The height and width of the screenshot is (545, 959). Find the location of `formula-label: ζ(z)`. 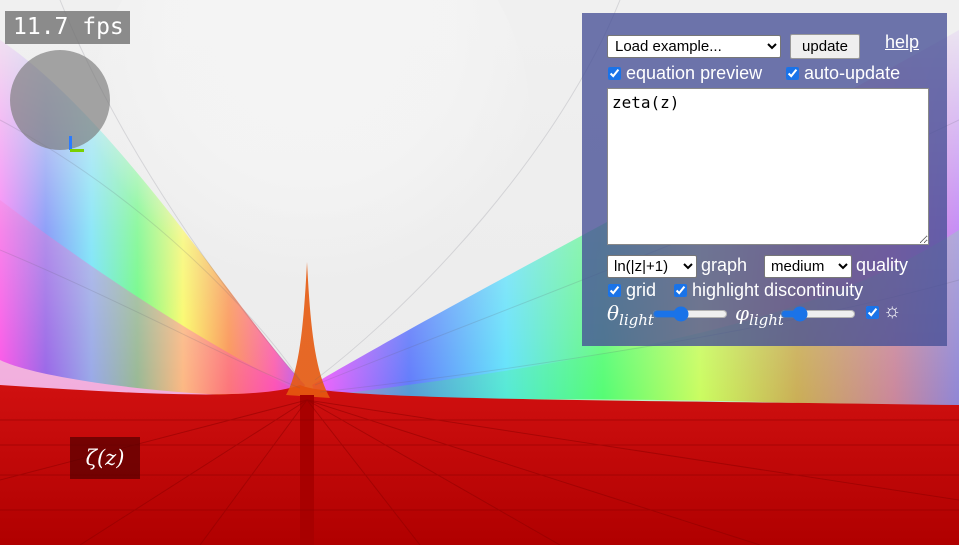

formula-label: ζ(z) is located at coordinates (105, 458).